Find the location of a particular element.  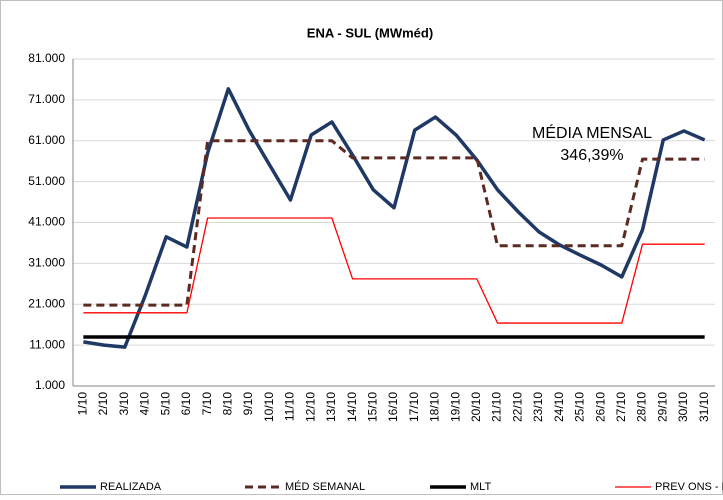

x-tick-label: 25/10 is located at coordinates (580, 407).